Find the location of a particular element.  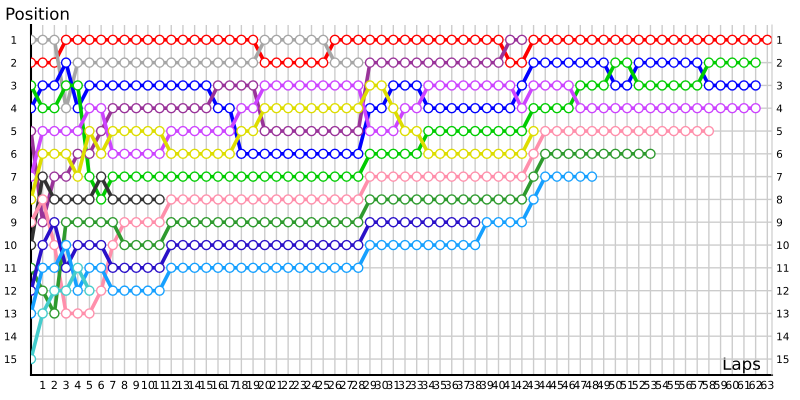

y-tick-label: 7 is located at coordinates (13, 176).